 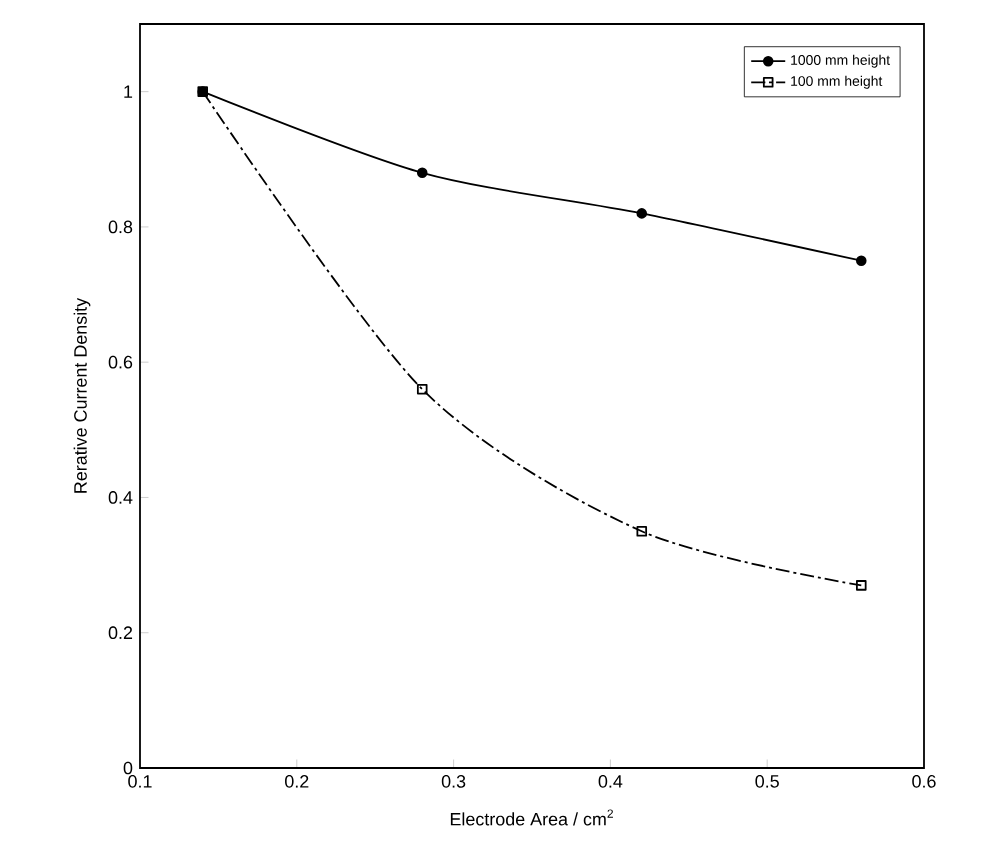 What do you see at coordinates (82, 395) in the screenshot?
I see `y-axis-title: Rerative Current Density` at bounding box center [82, 395].